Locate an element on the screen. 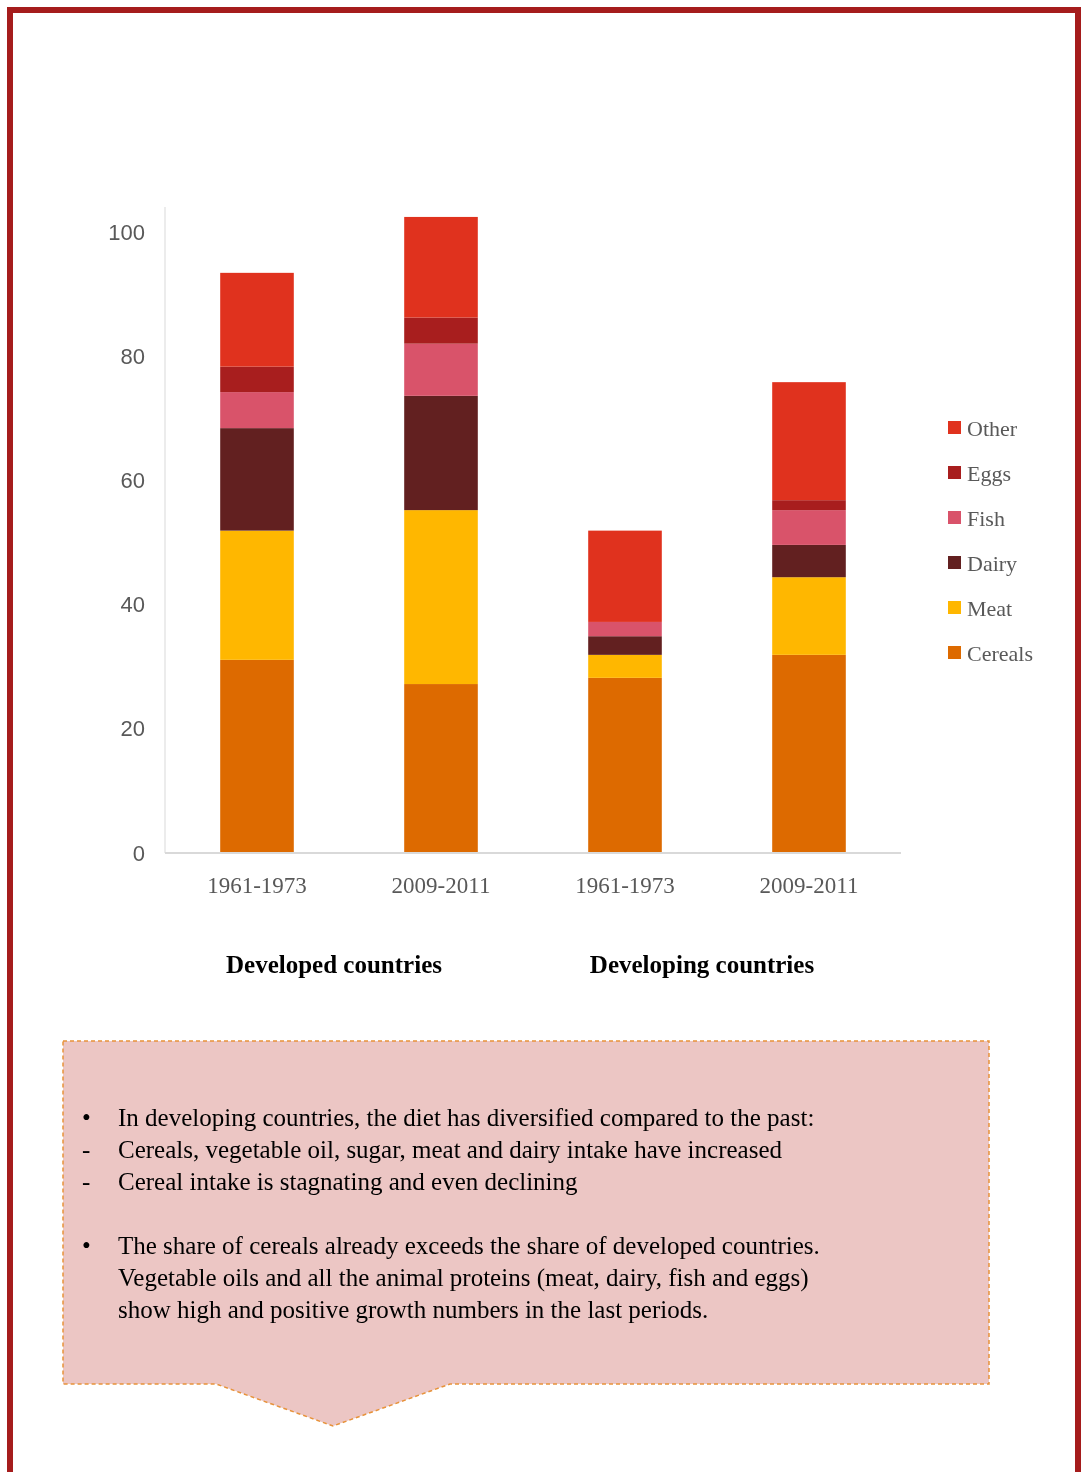  text: - Cereals, vegetable oil, sugar, meat and dairy intake have increased is located at coordinates (432, 1149).